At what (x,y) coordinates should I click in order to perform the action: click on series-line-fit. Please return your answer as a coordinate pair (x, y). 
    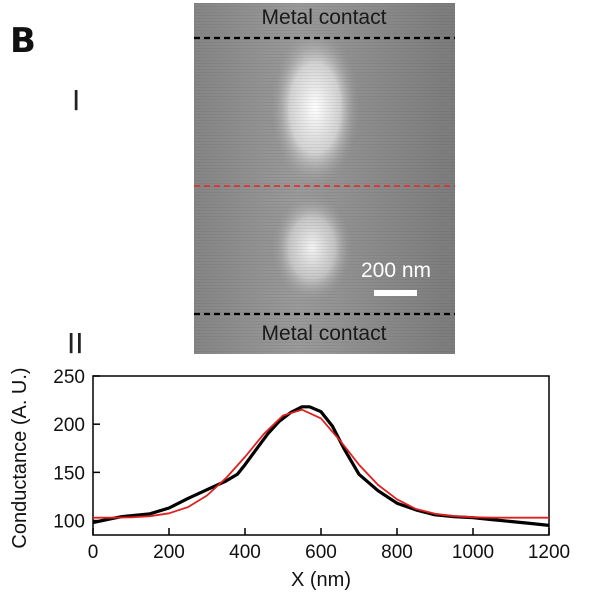
    Looking at the image, I should click on (321, 463).